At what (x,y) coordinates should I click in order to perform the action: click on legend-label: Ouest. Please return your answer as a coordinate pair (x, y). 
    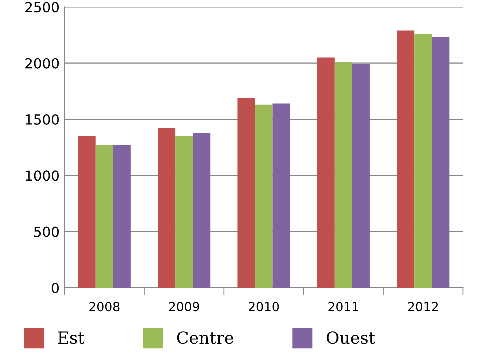
    Looking at the image, I should click on (351, 338).